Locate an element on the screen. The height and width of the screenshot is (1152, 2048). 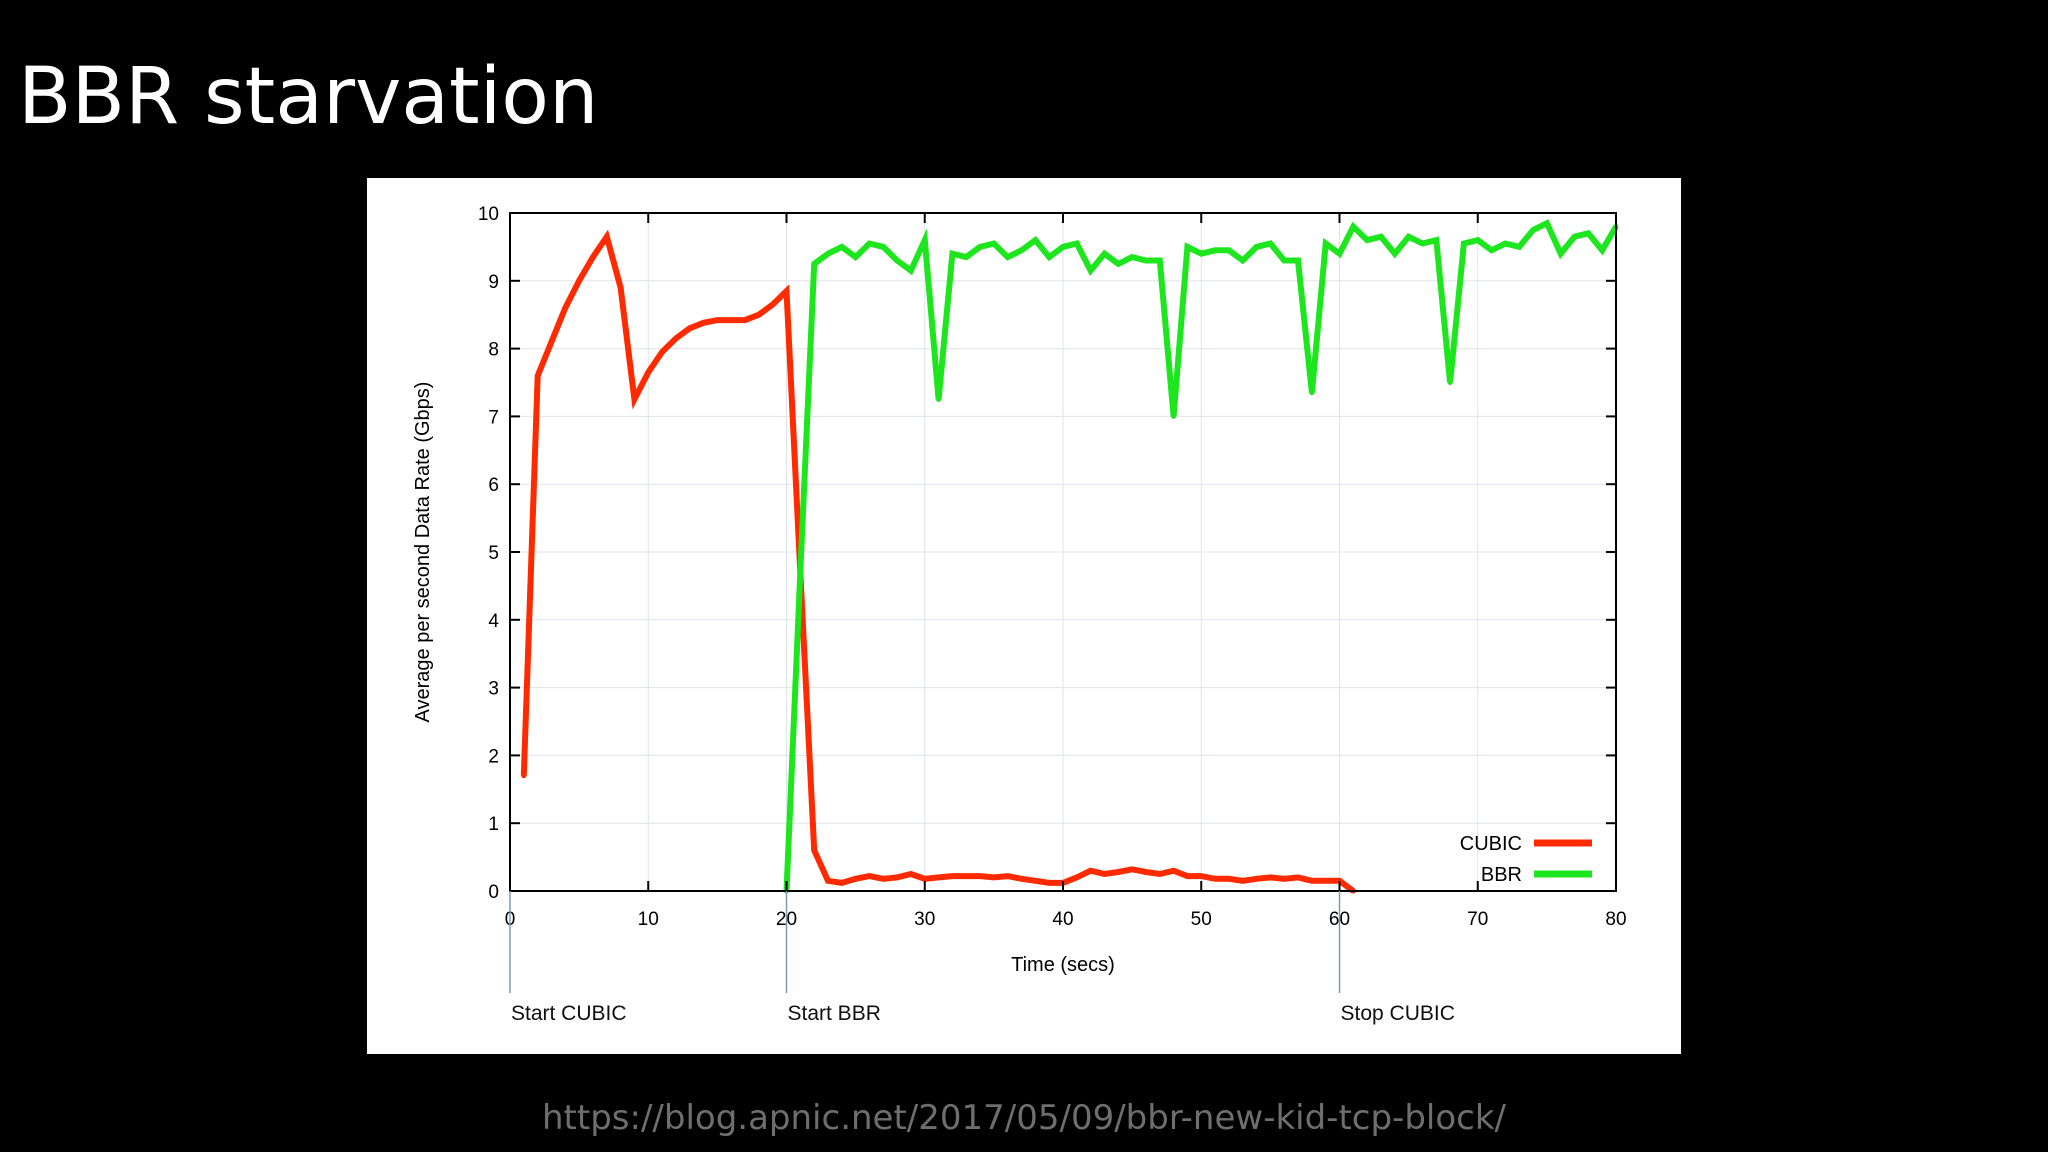
x-tick-label: 40 is located at coordinates (1062, 919).